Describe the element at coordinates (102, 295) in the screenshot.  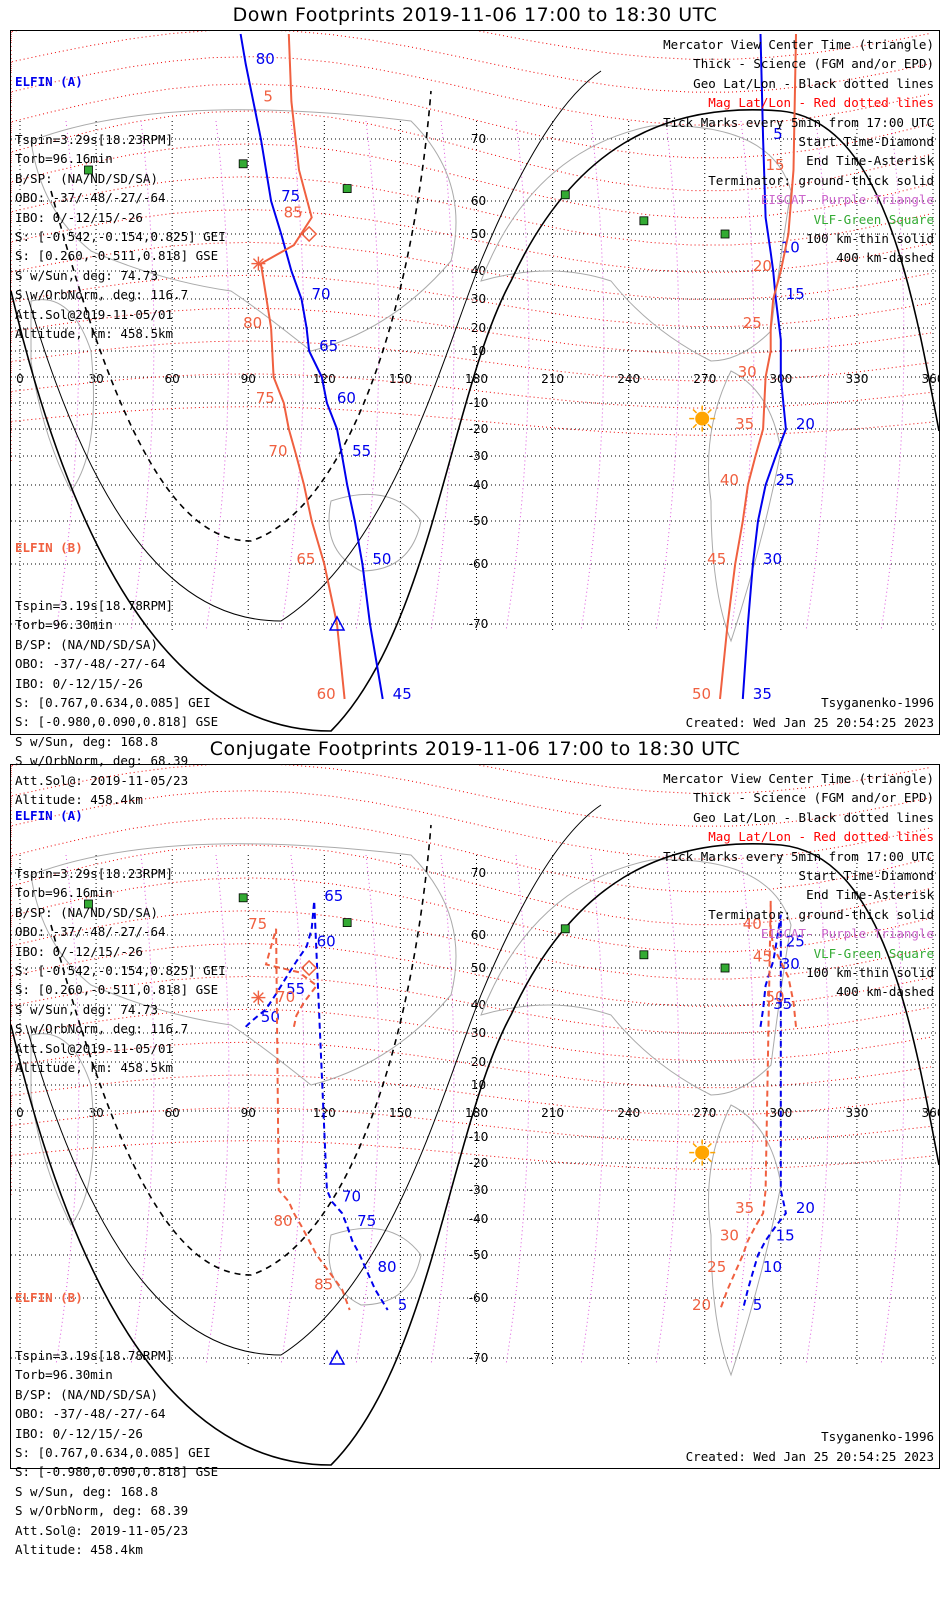
I see `info-line: S w/OrbNorm, deg: 116.7` at that location.